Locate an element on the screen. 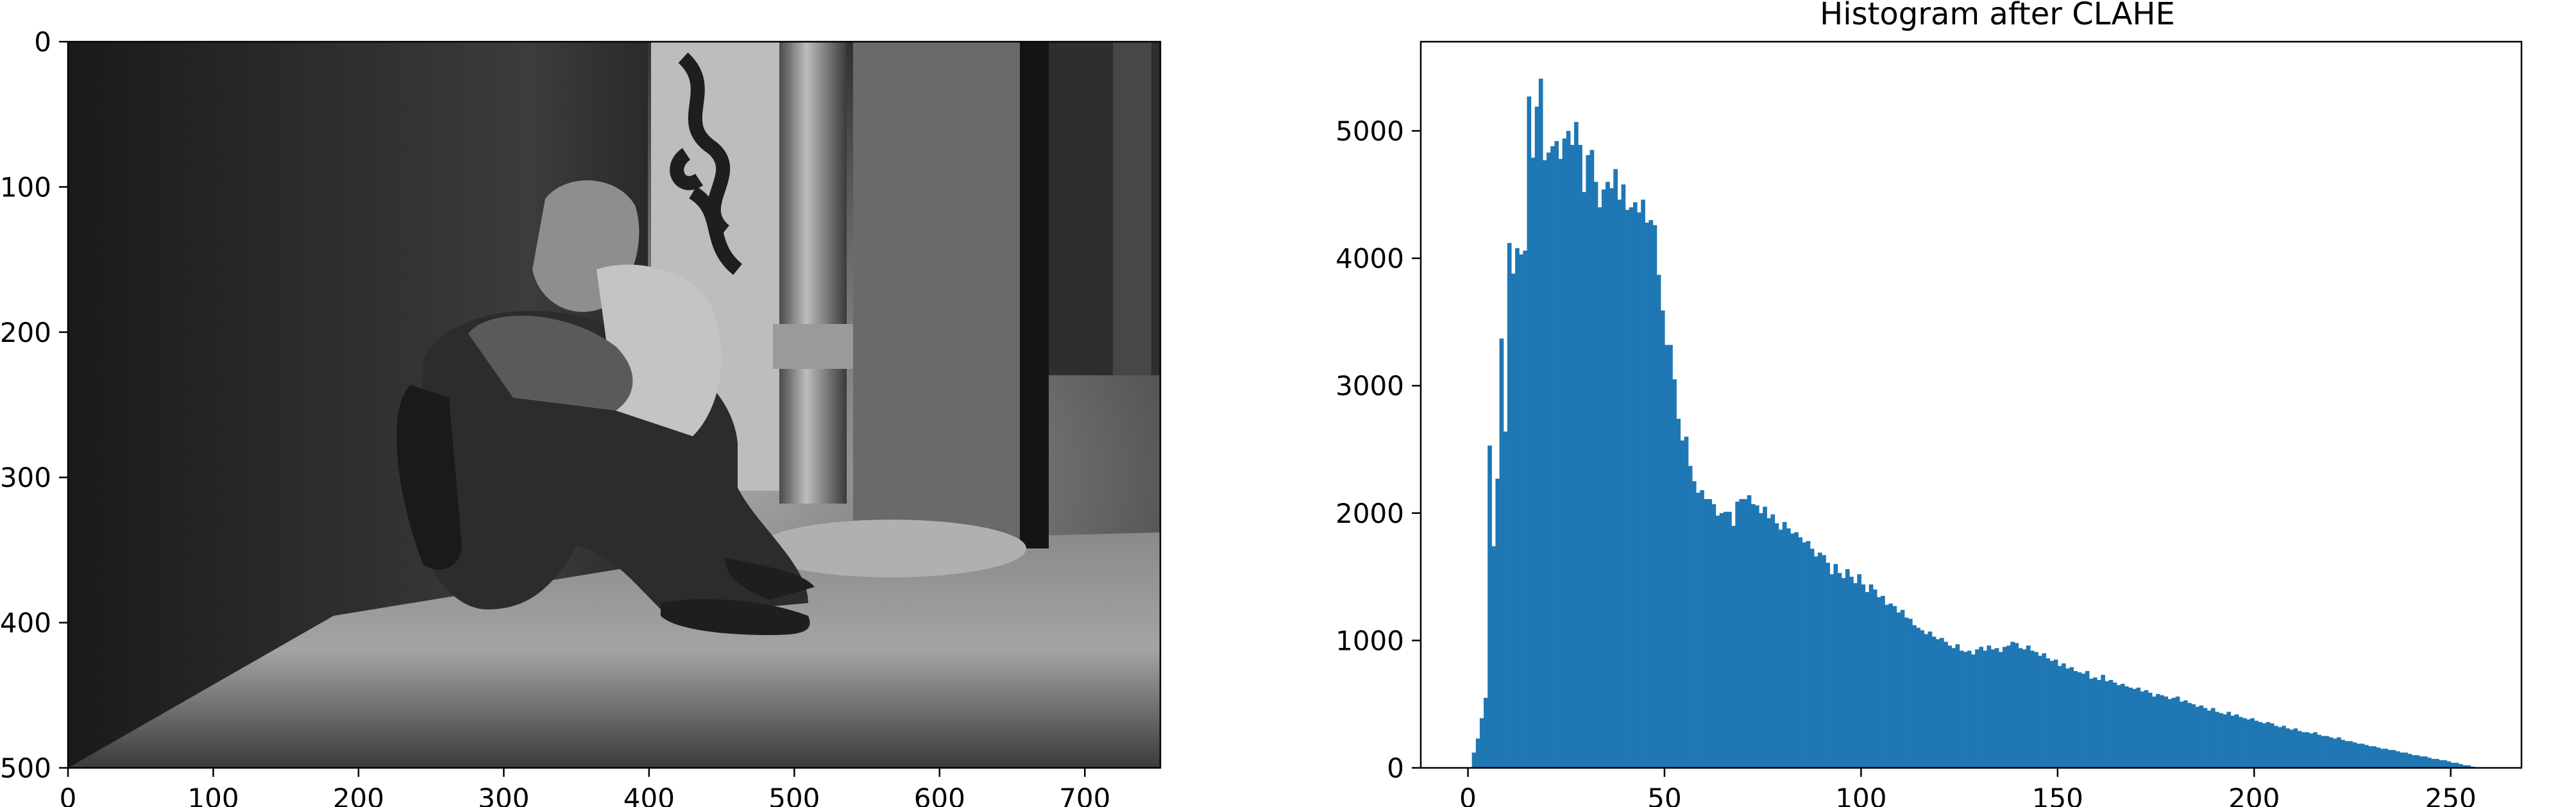 The height and width of the screenshot is (807, 2576). chart-title: Histogram after CLAHE is located at coordinates (1997, 16).